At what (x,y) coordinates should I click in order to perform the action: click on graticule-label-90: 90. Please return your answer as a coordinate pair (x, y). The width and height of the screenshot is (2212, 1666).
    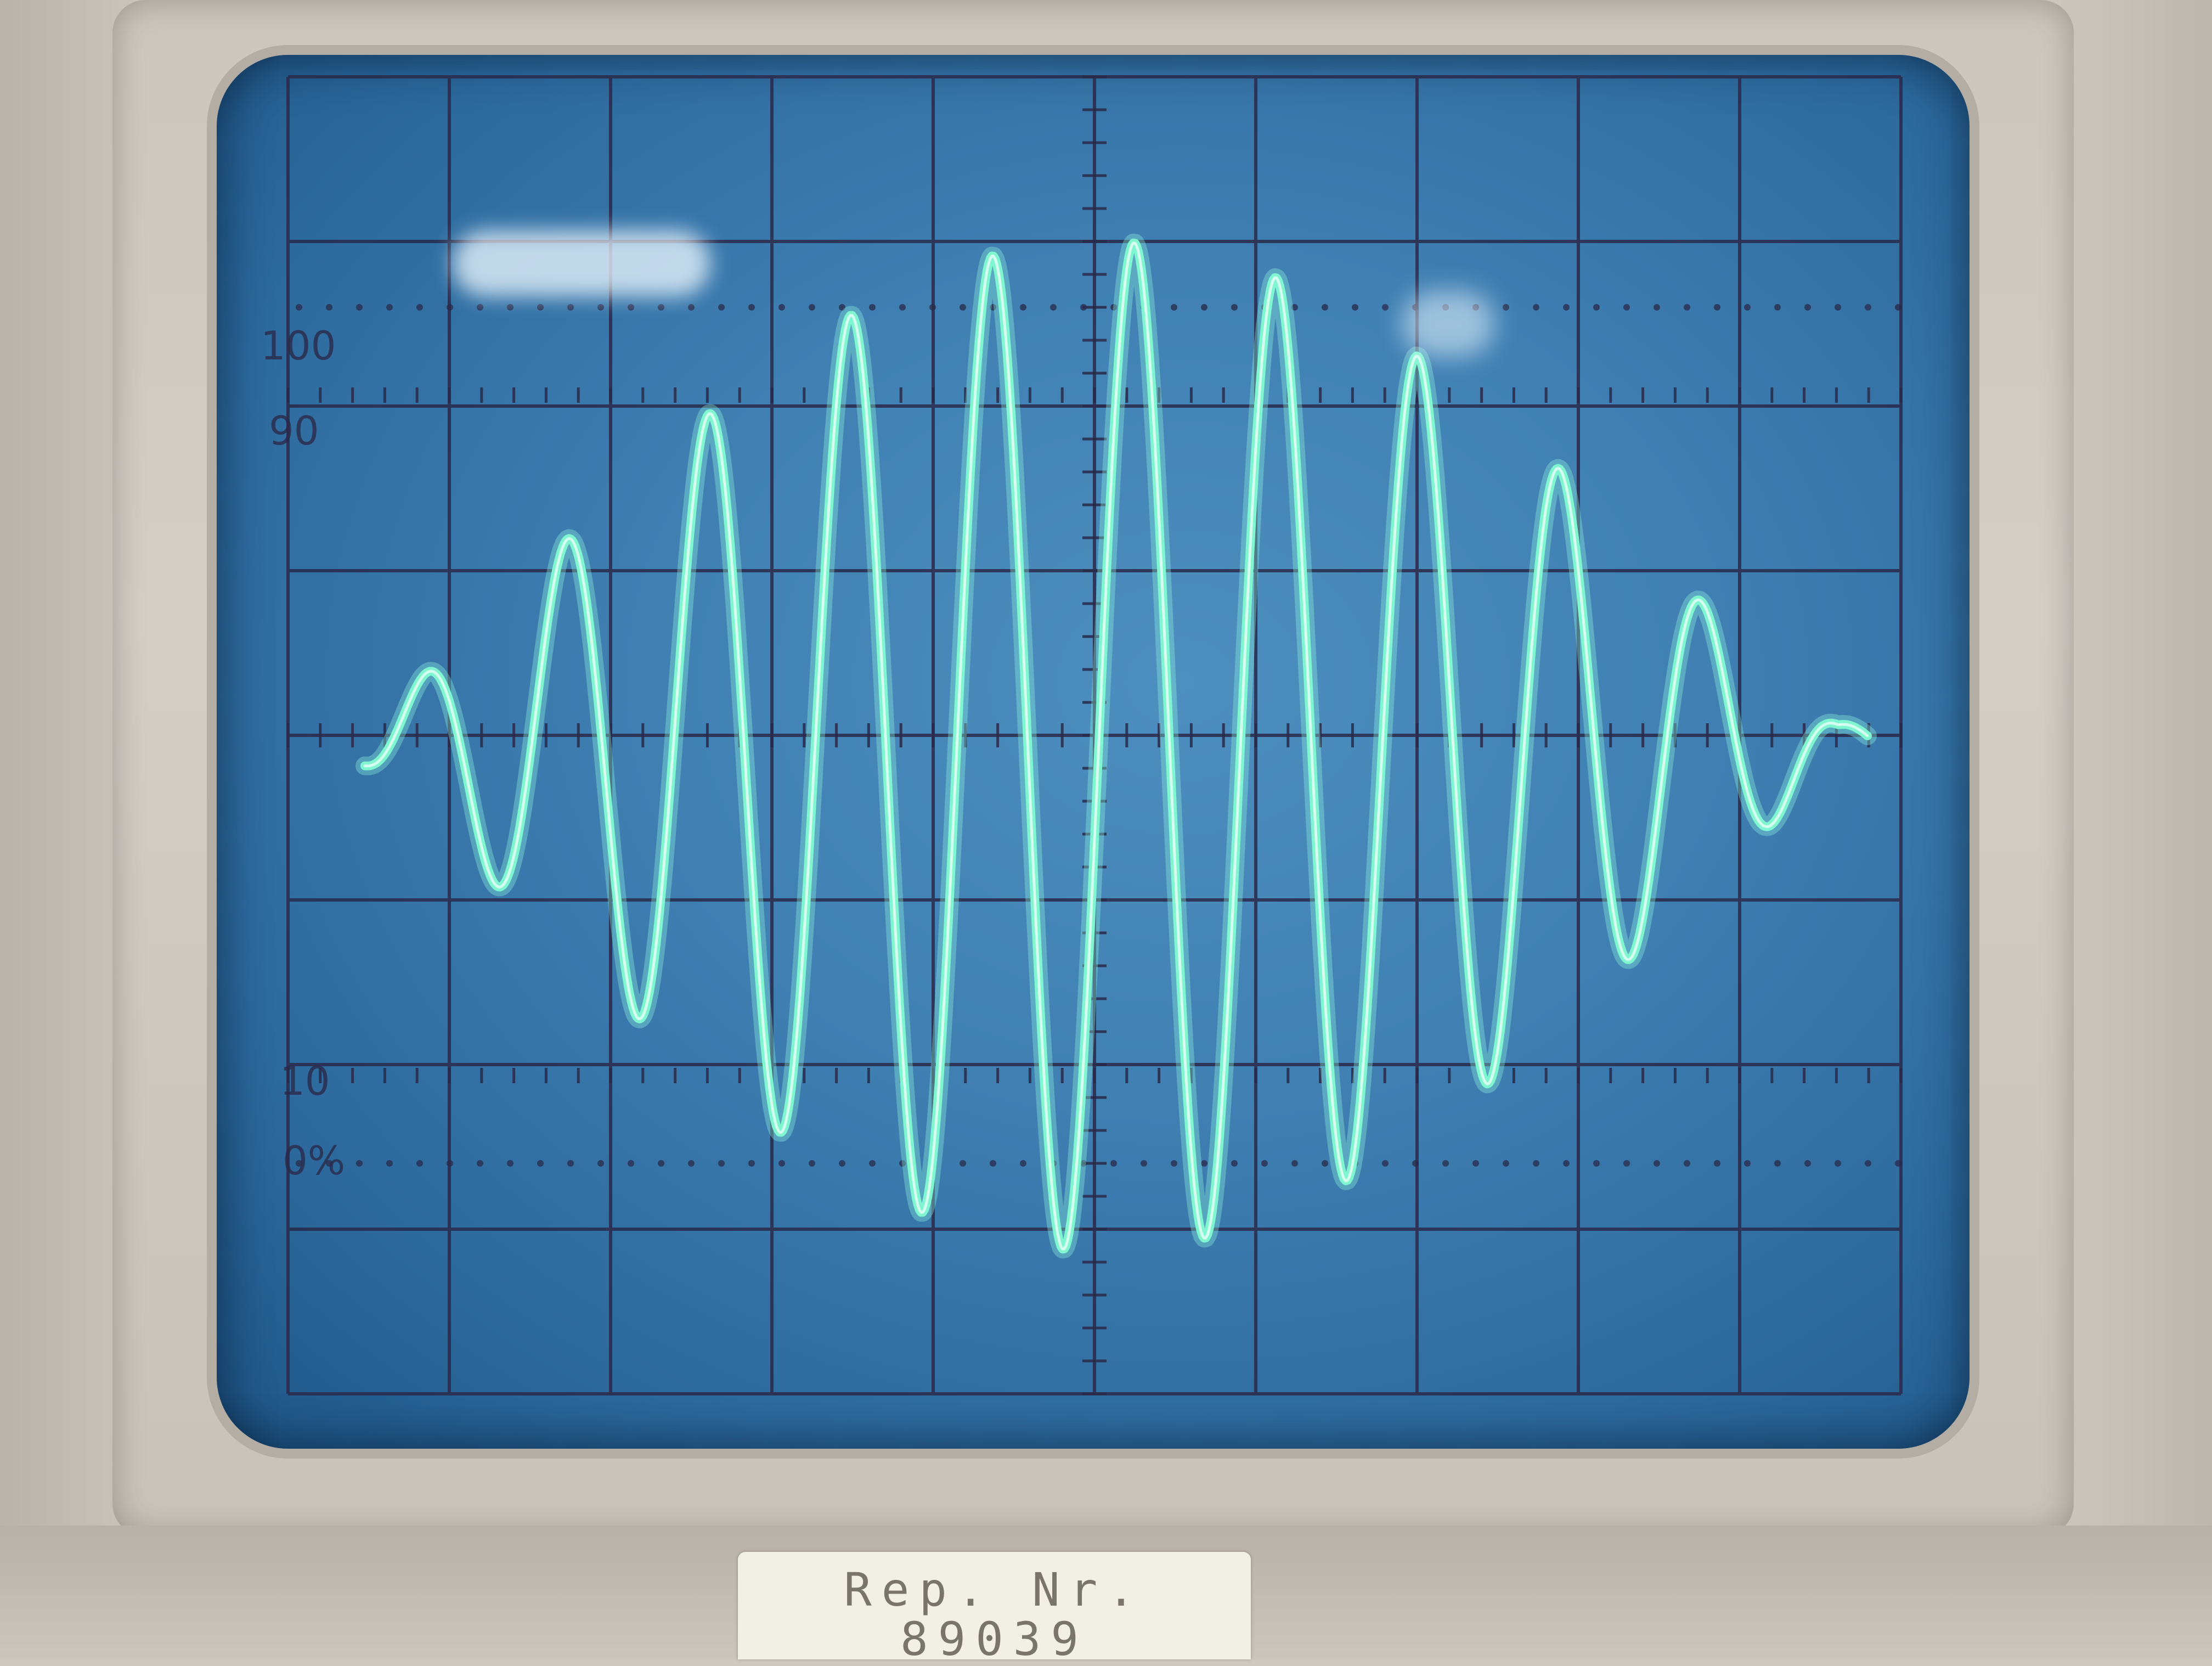
    Looking at the image, I should click on (294, 431).